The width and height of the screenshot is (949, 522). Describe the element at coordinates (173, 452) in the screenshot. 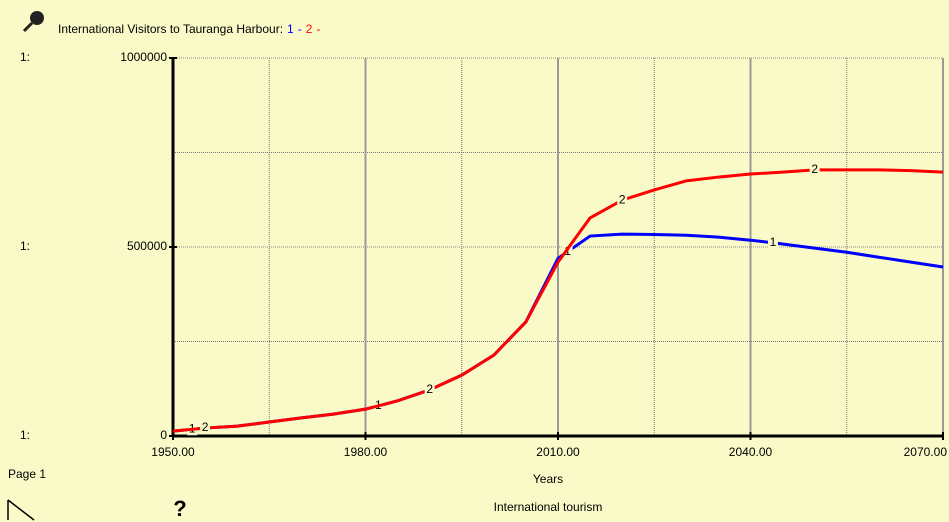

I see `x-tick-label: 1950.00` at that location.